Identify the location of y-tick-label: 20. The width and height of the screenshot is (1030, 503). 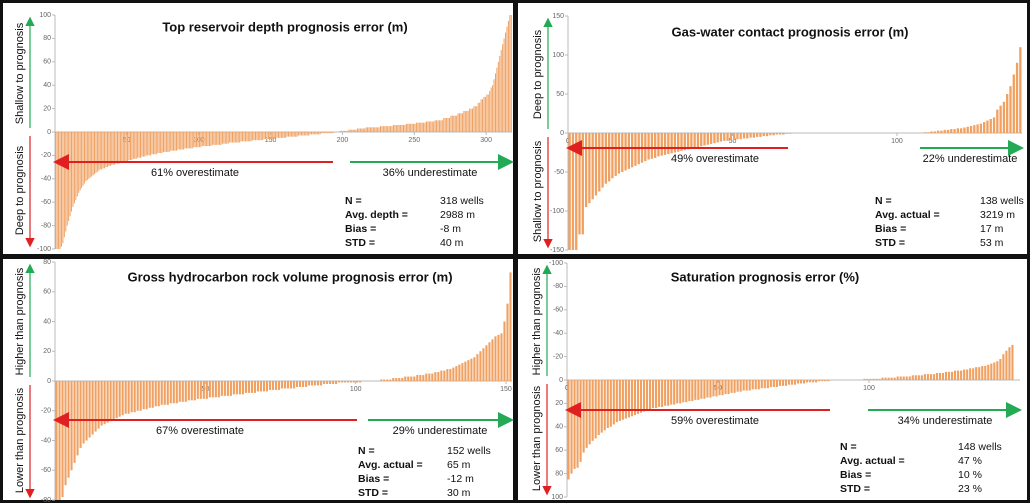
(559, 403).